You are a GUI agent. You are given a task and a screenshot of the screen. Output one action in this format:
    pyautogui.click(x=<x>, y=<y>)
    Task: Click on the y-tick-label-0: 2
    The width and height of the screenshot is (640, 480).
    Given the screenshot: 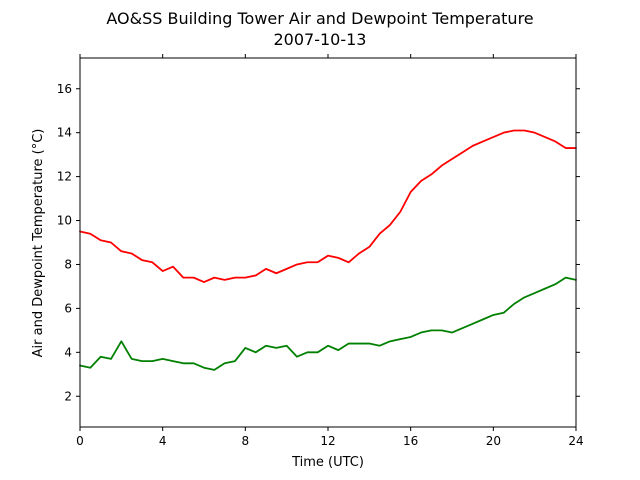 What is the action you would take?
    pyautogui.click(x=68, y=396)
    